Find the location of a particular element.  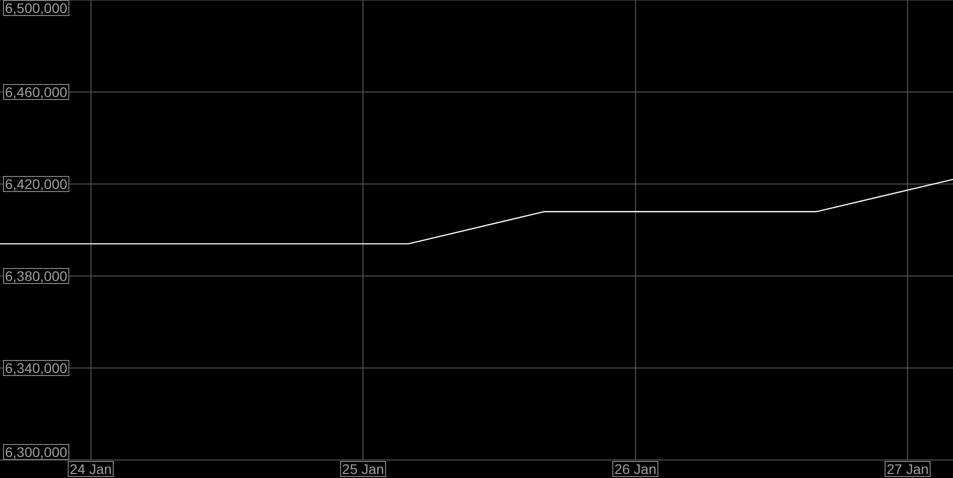

y-tick-label: 6,420,000 is located at coordinates (36, 184).